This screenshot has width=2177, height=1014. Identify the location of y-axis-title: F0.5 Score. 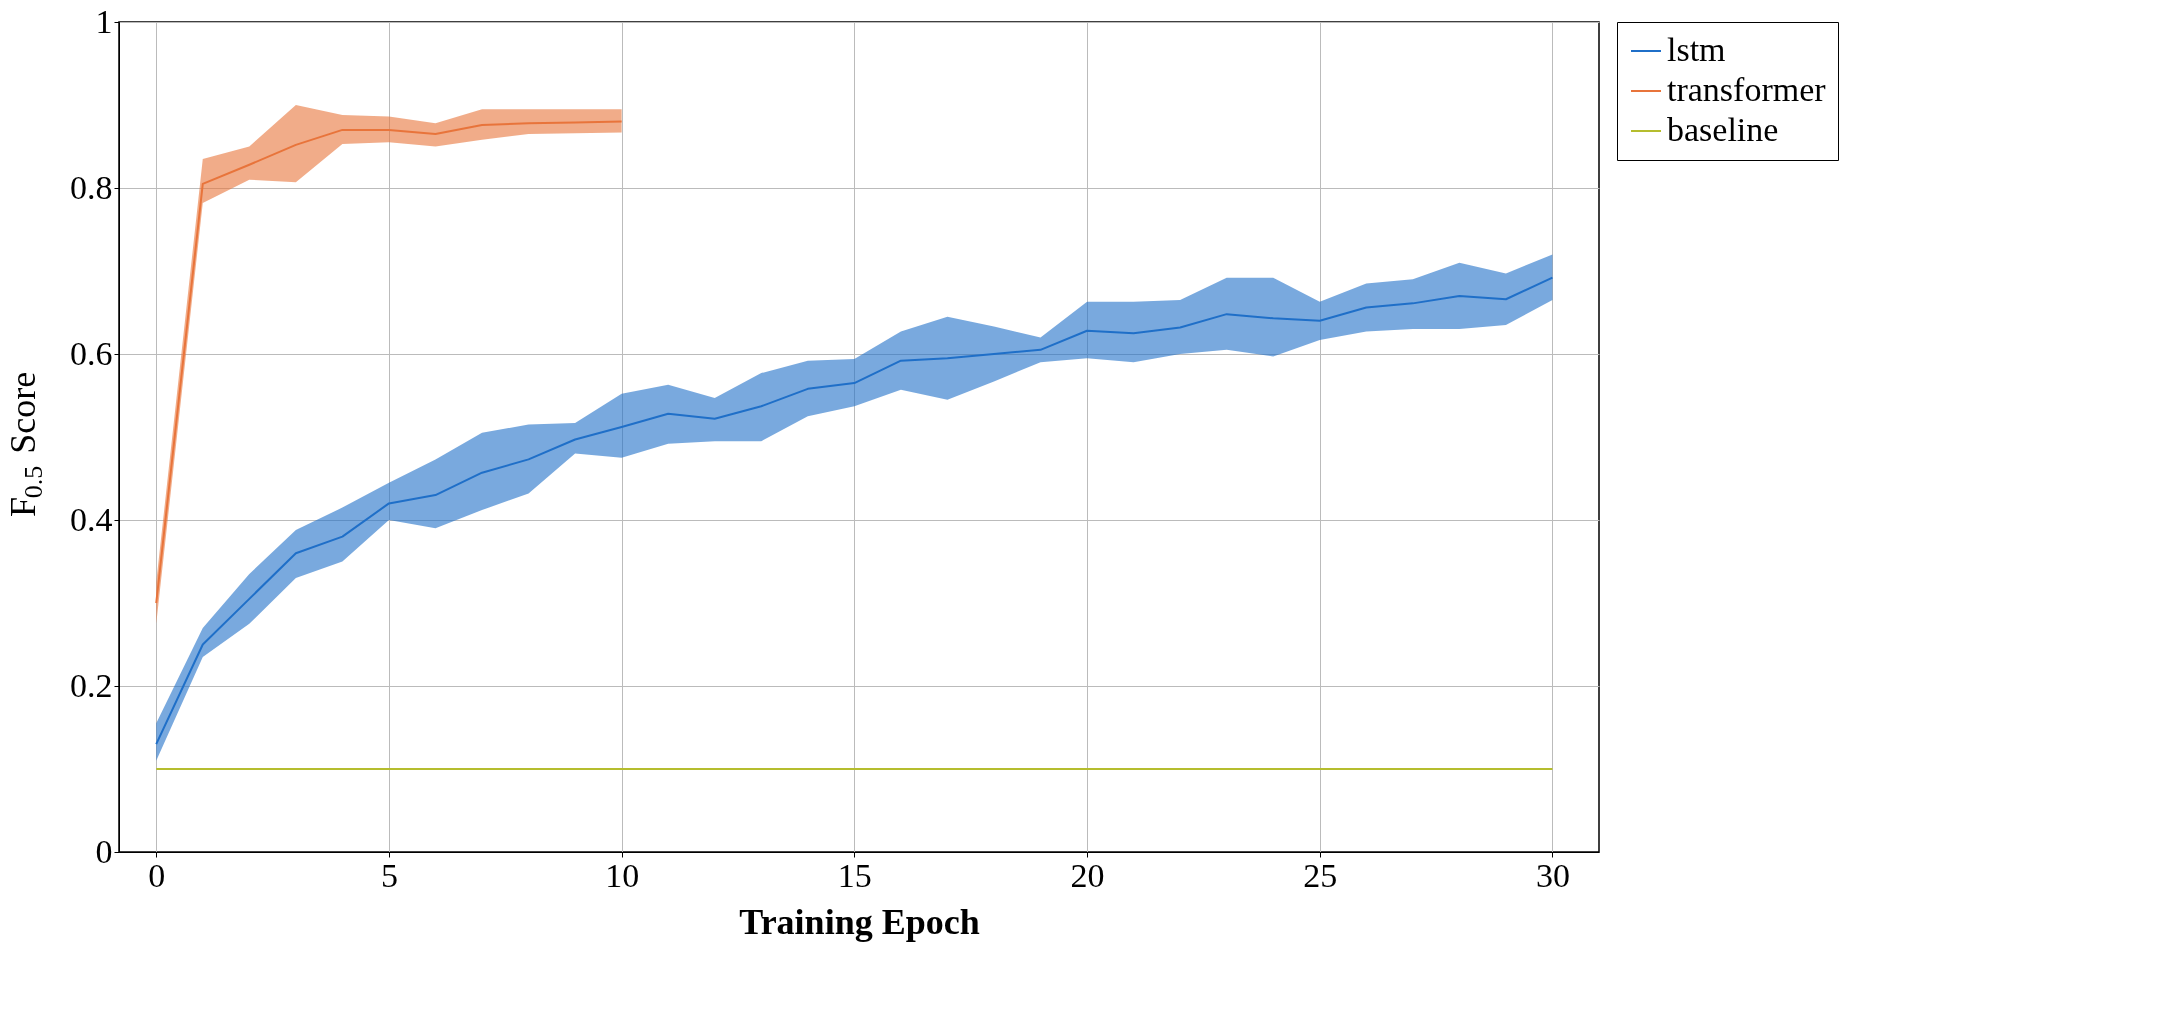
(25, 444).